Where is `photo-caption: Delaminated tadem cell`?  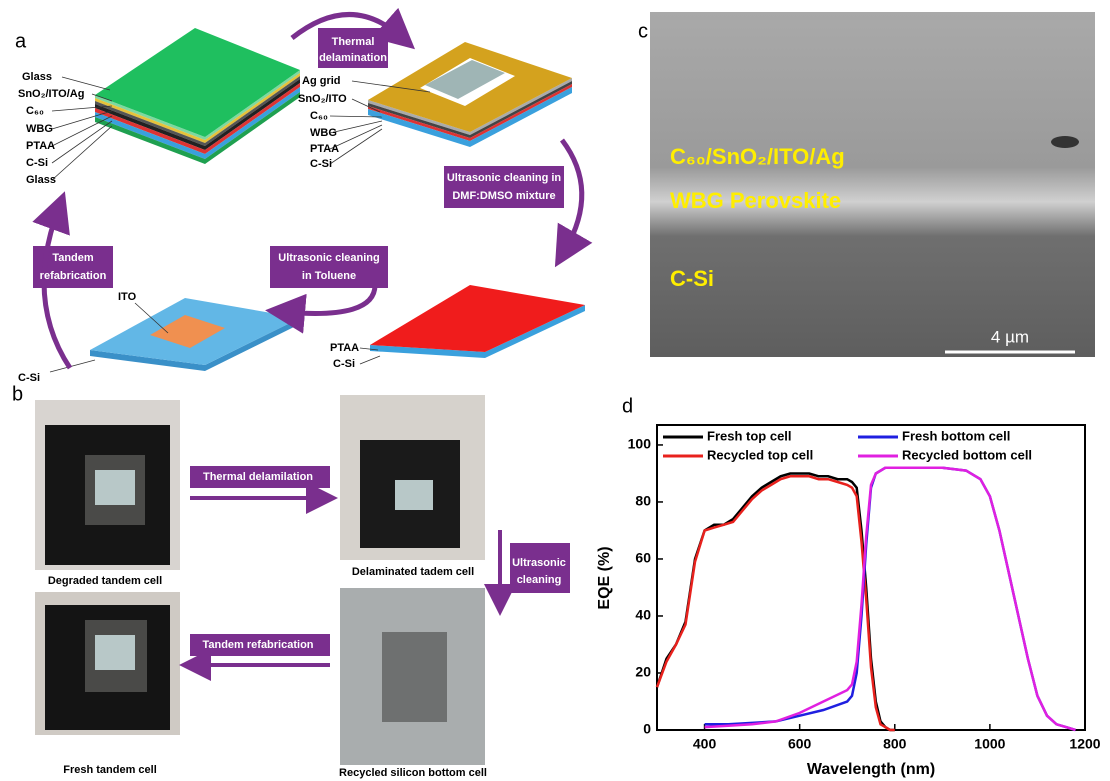 photo-caption: Delaminated tadem cell is located at coordinates (413, 572).